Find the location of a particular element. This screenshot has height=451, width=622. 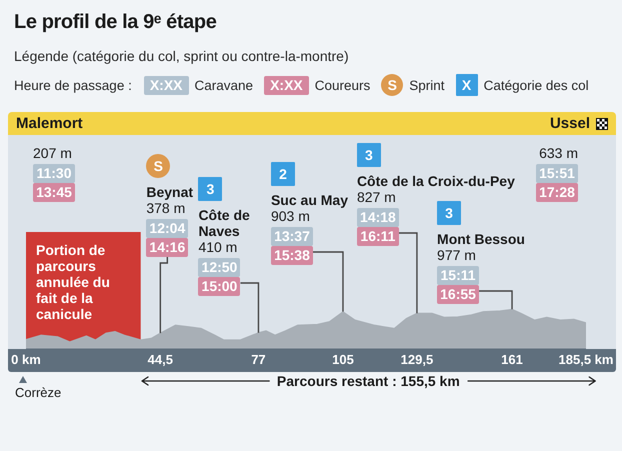

x-tick-label: 44,5 is located at coordinates (160, 360).